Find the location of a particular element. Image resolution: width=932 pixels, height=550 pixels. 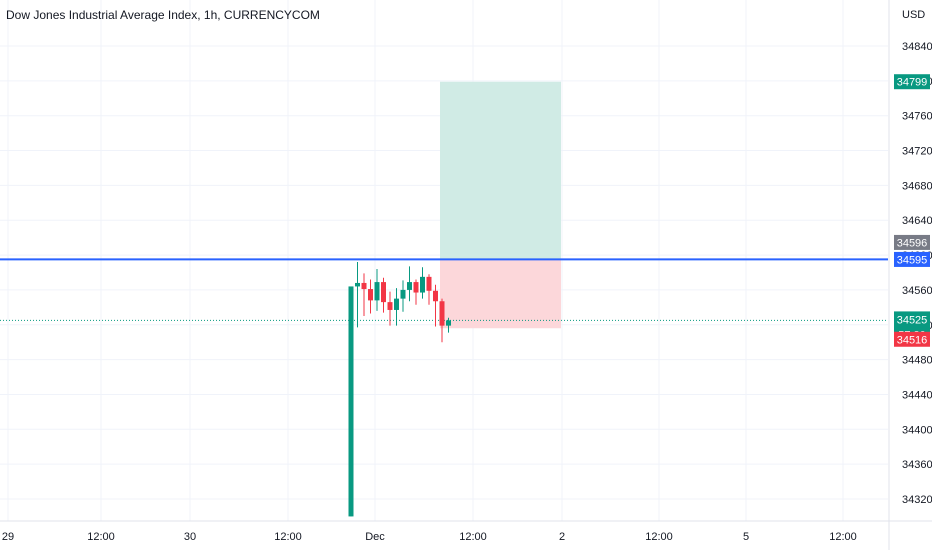

price-badges: 3479934596345953452557:3034516 is located at coordinates (912, 210).